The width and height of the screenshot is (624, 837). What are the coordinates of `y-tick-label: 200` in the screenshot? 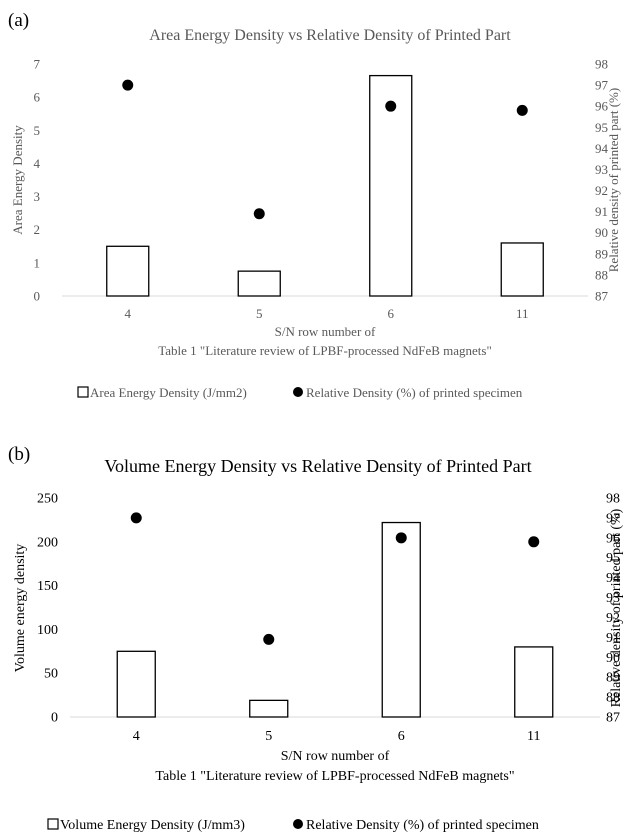 It's located at (47, 542).